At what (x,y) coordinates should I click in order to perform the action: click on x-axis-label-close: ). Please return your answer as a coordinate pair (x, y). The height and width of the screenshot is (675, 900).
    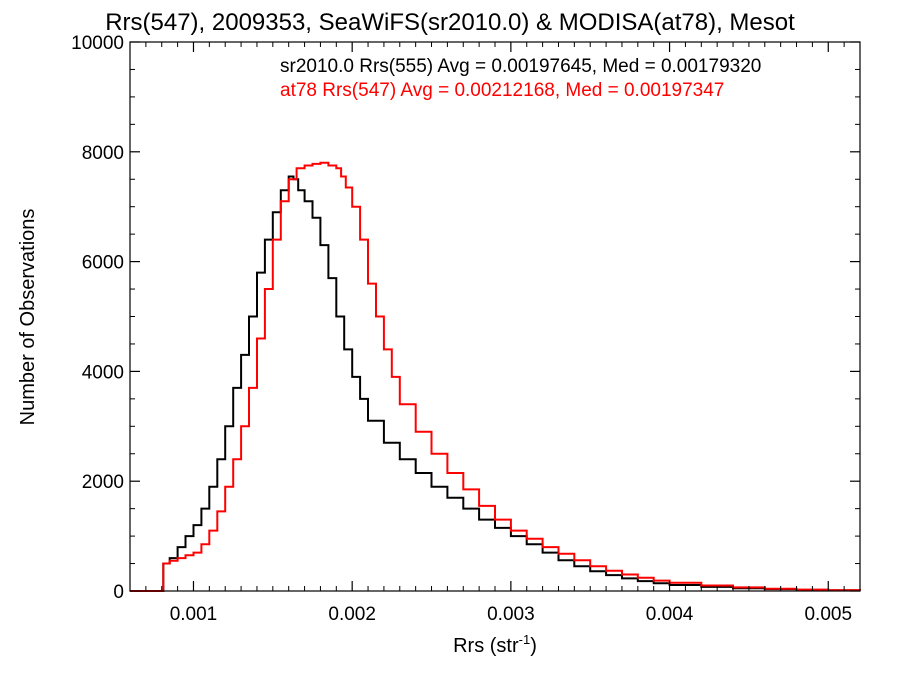
    Looking at the image, I should click on (533, 646).